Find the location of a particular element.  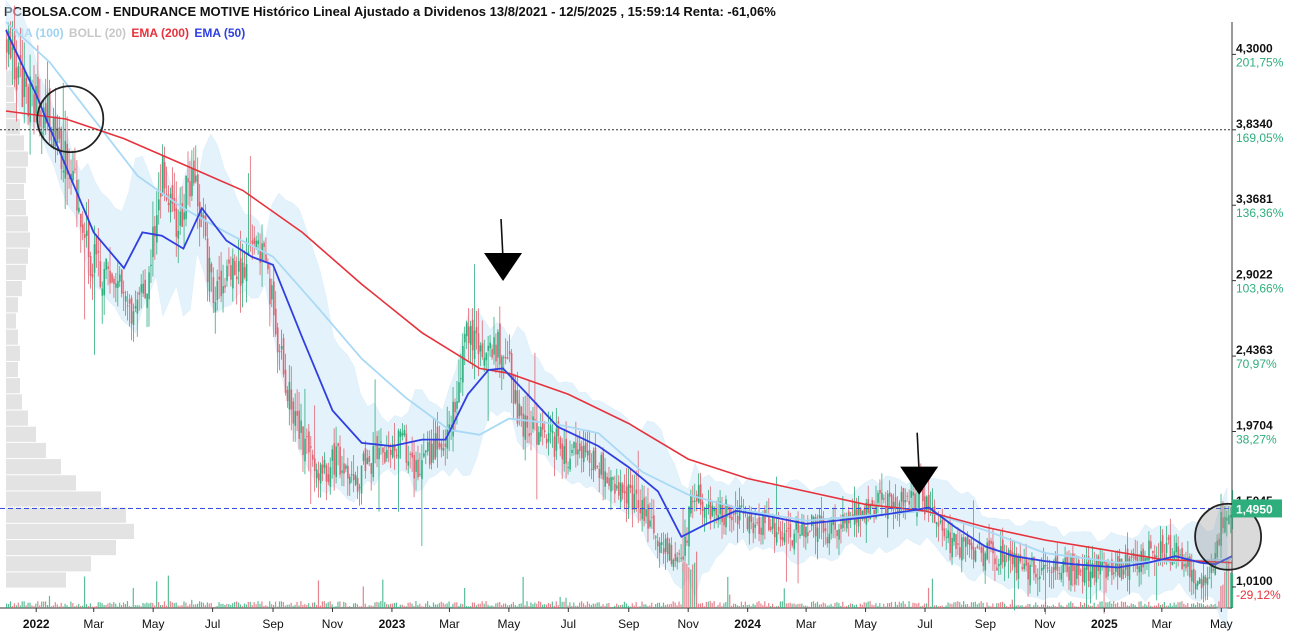

y-tick-pct-label: 169,05% is located at coordinates (1260, 138).